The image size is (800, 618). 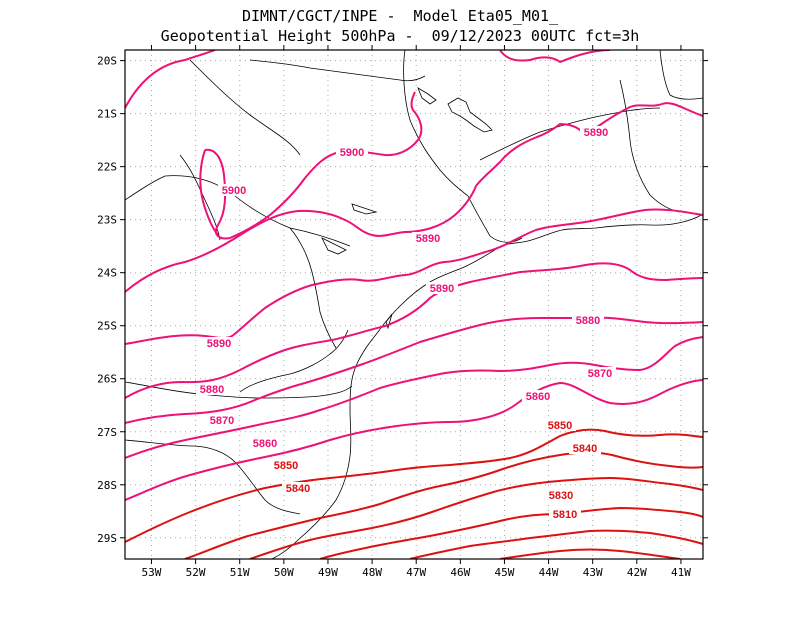 What do you see at coordinates (107, 379) in the screenshot?
I see `tick-label-lat: 26S` at bounding box center [107, 379].